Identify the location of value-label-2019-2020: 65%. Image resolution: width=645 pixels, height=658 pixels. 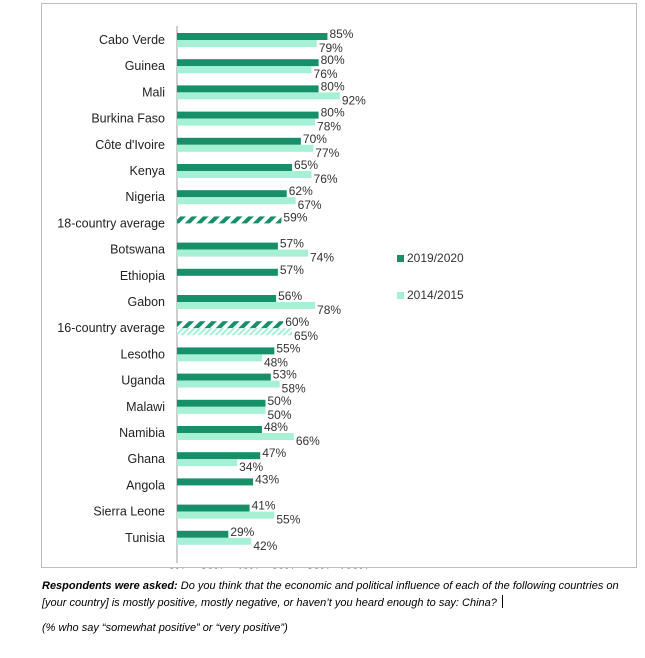
(306, 165).